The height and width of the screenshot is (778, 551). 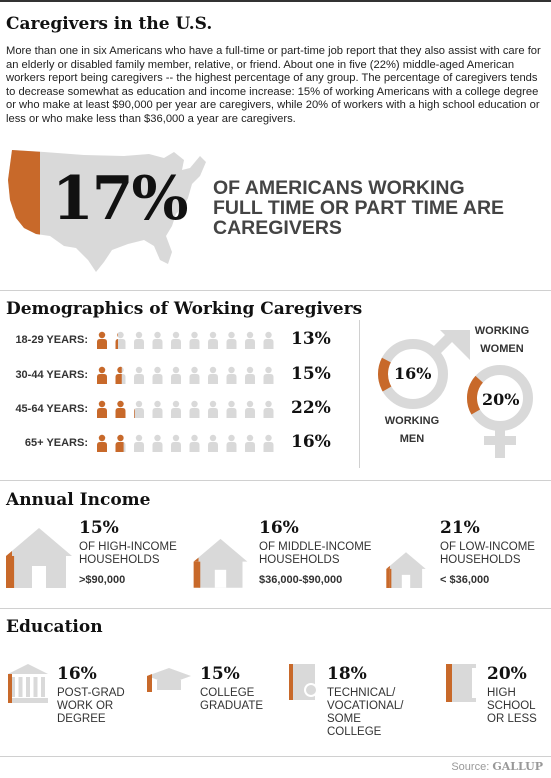 I want to click on income-label: OF HIGH-INCOME HOUSEHOLDS, so click(x=128, y=554).